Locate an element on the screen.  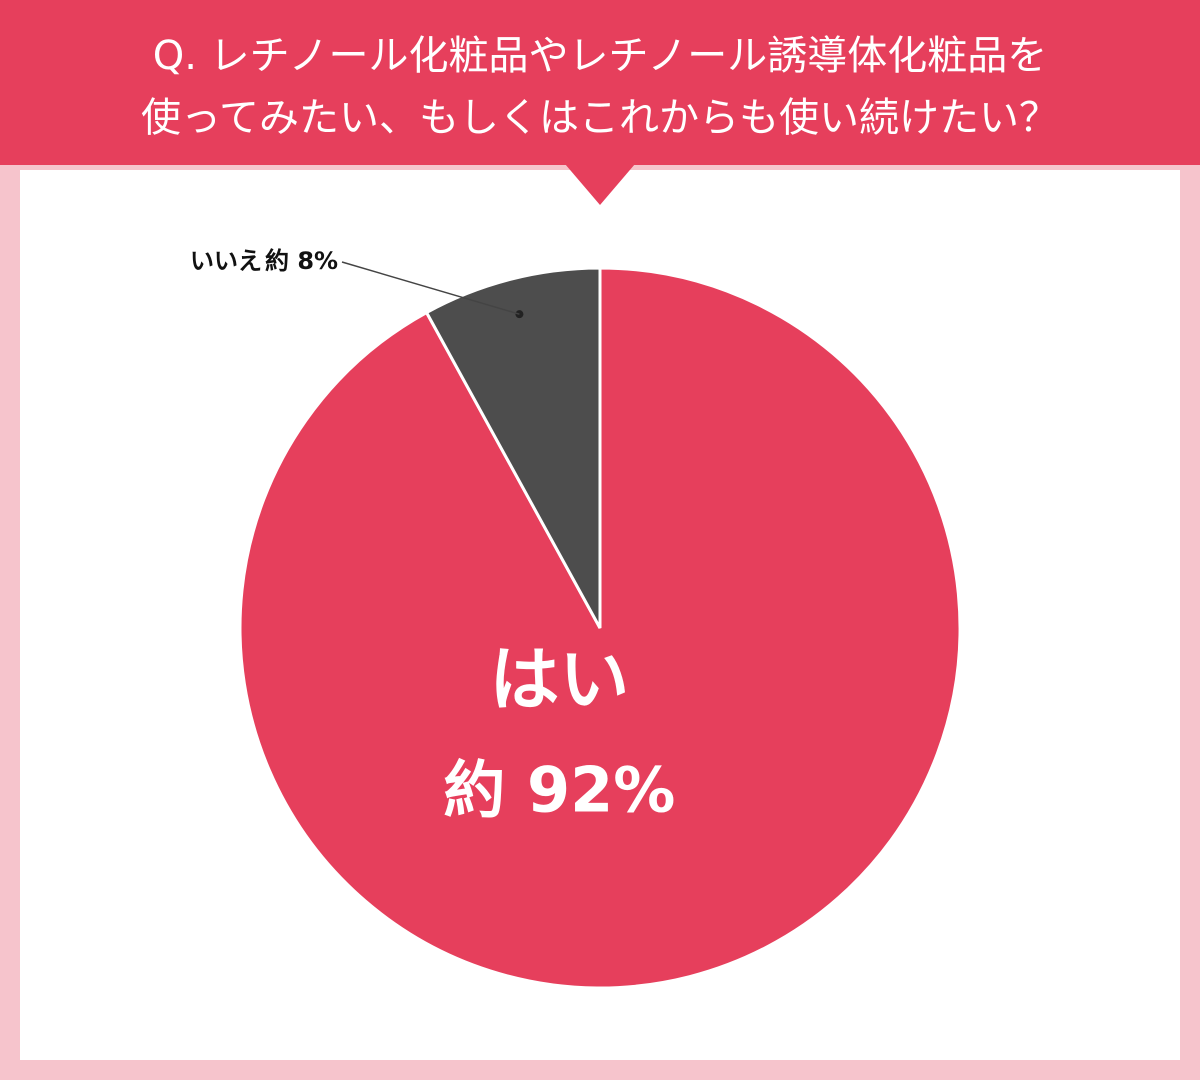
slice-category: はい is located at coordinates (559, 680).